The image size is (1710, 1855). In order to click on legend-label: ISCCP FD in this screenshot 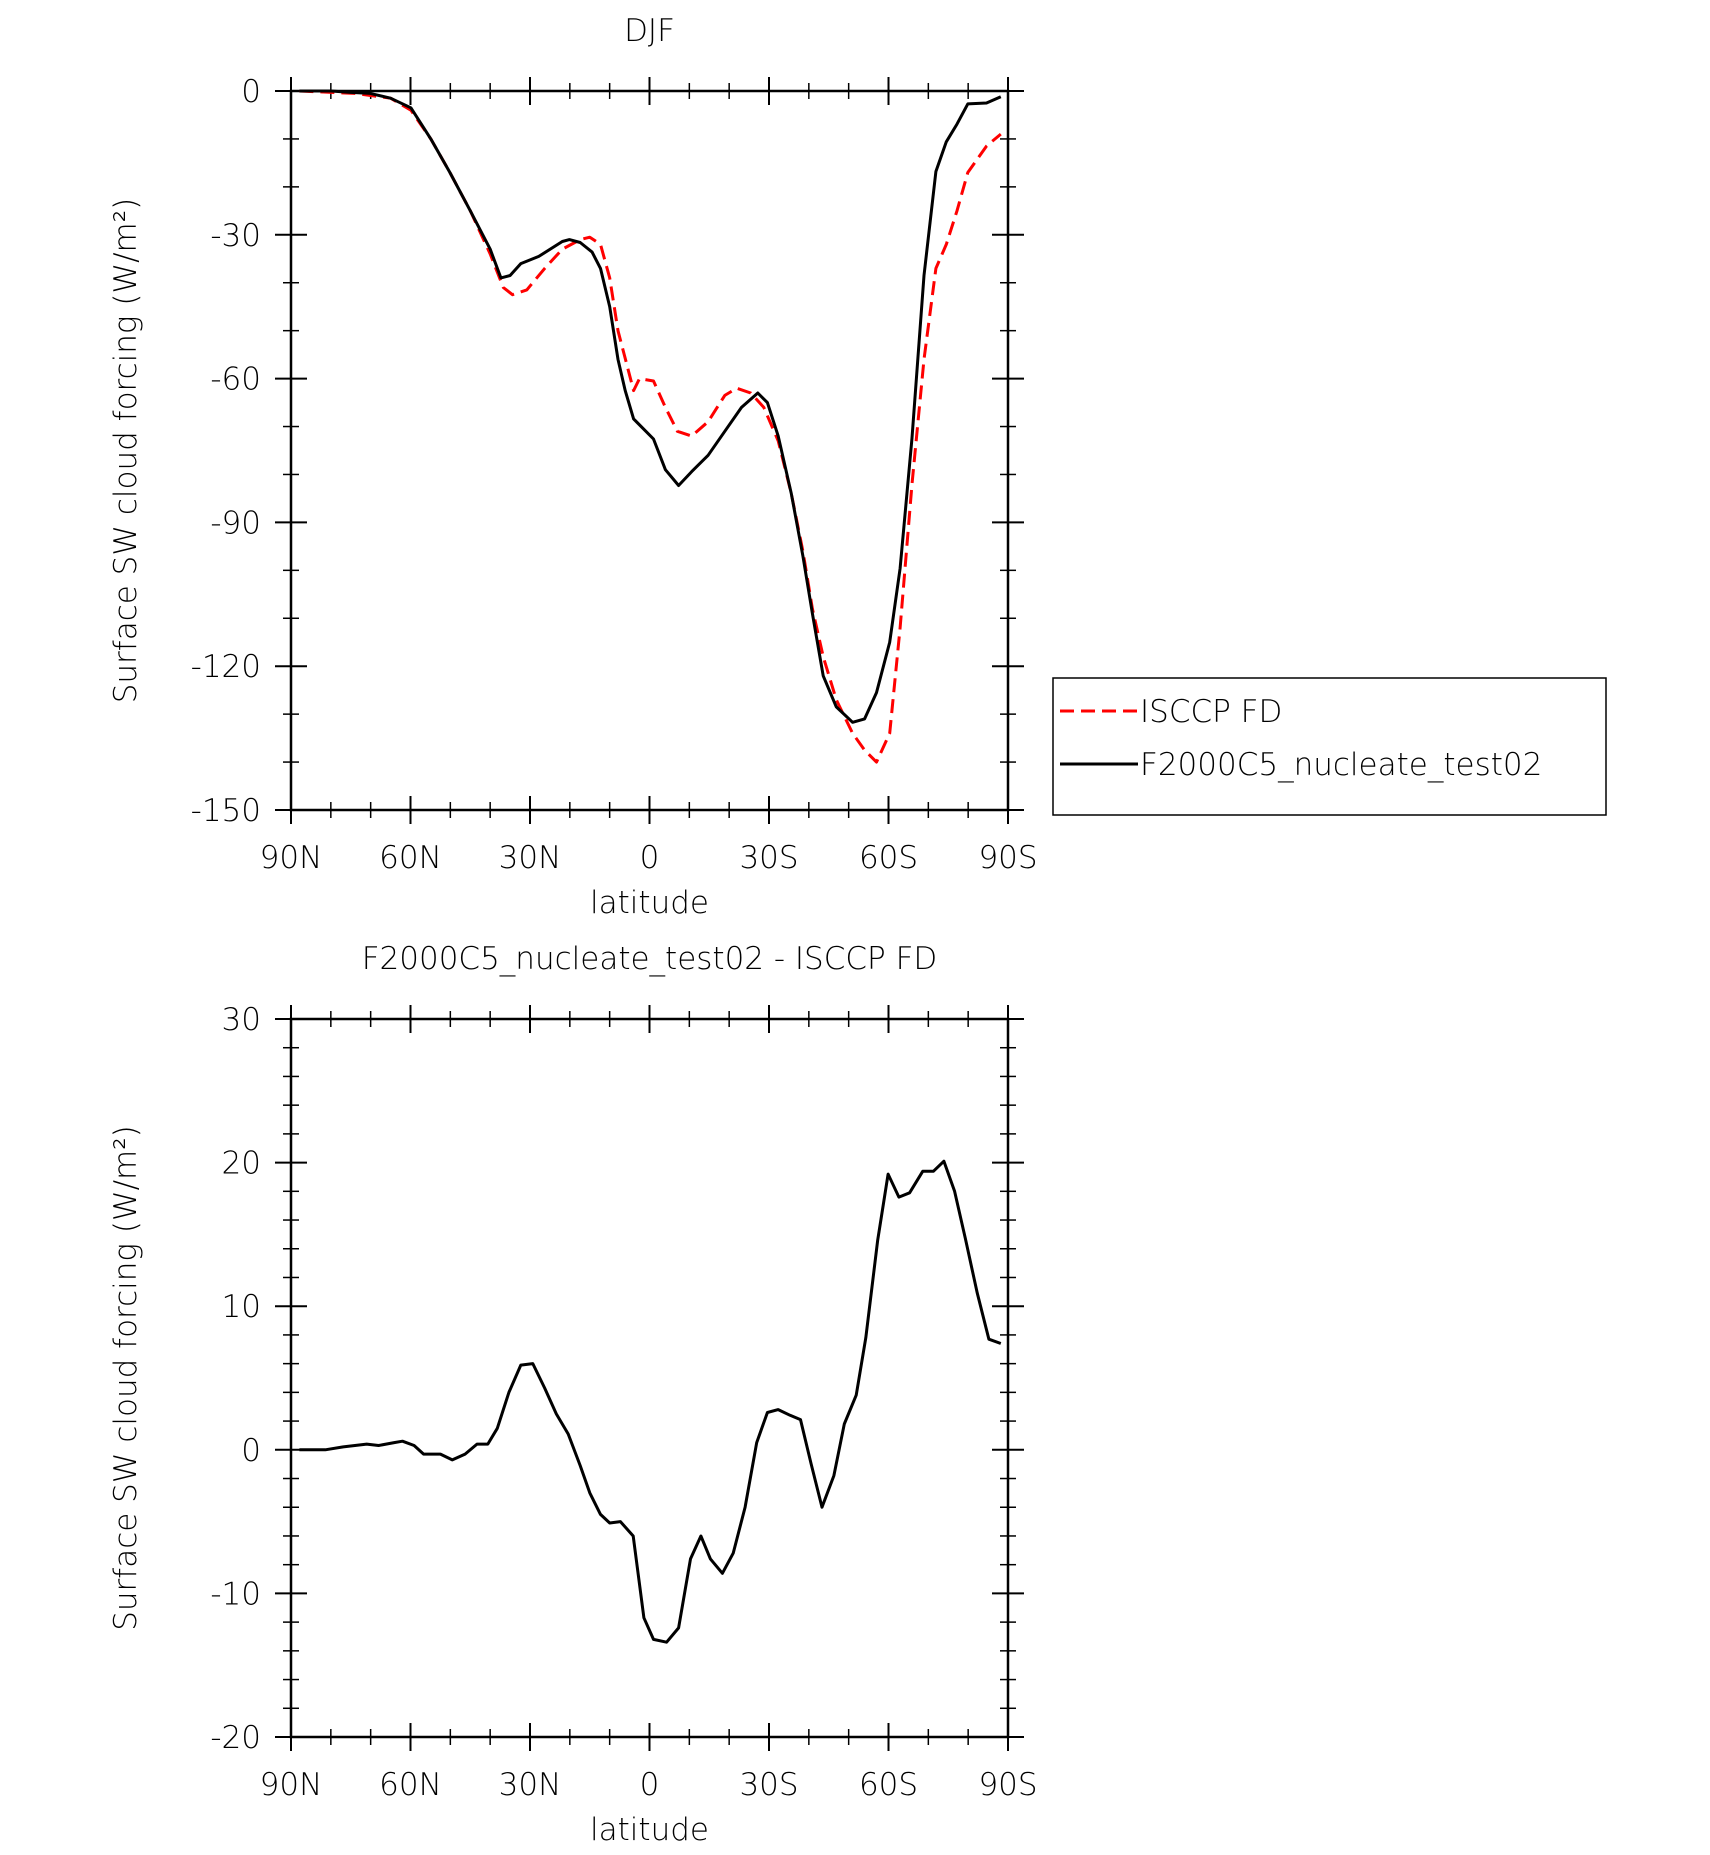, I will do `click(1211, 712)`.